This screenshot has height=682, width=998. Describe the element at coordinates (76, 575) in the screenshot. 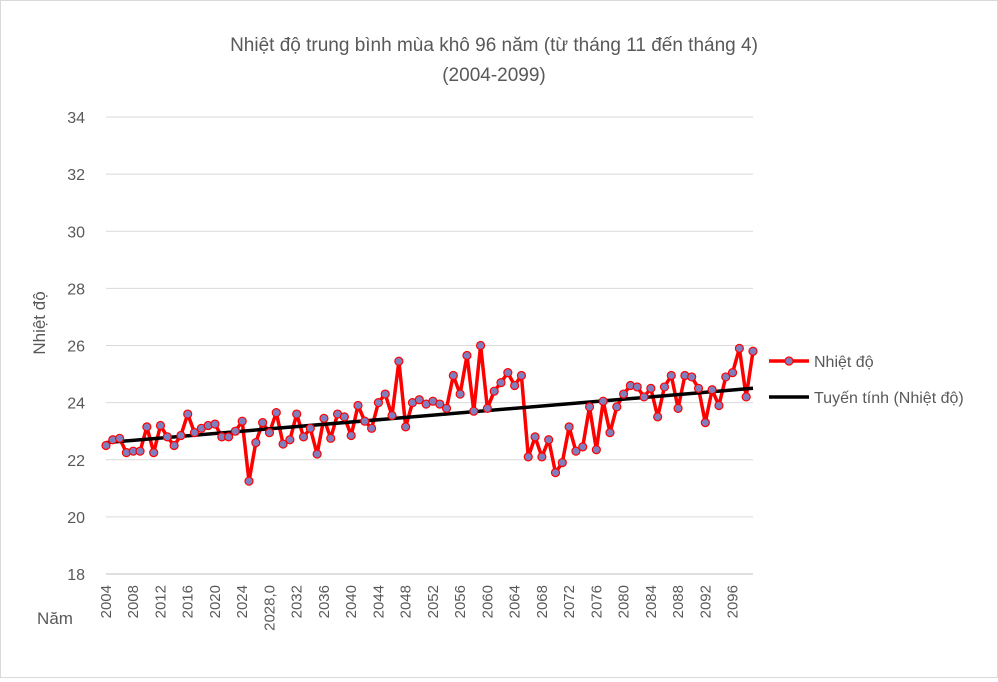

I see `y-tick-label: 18` at that location.